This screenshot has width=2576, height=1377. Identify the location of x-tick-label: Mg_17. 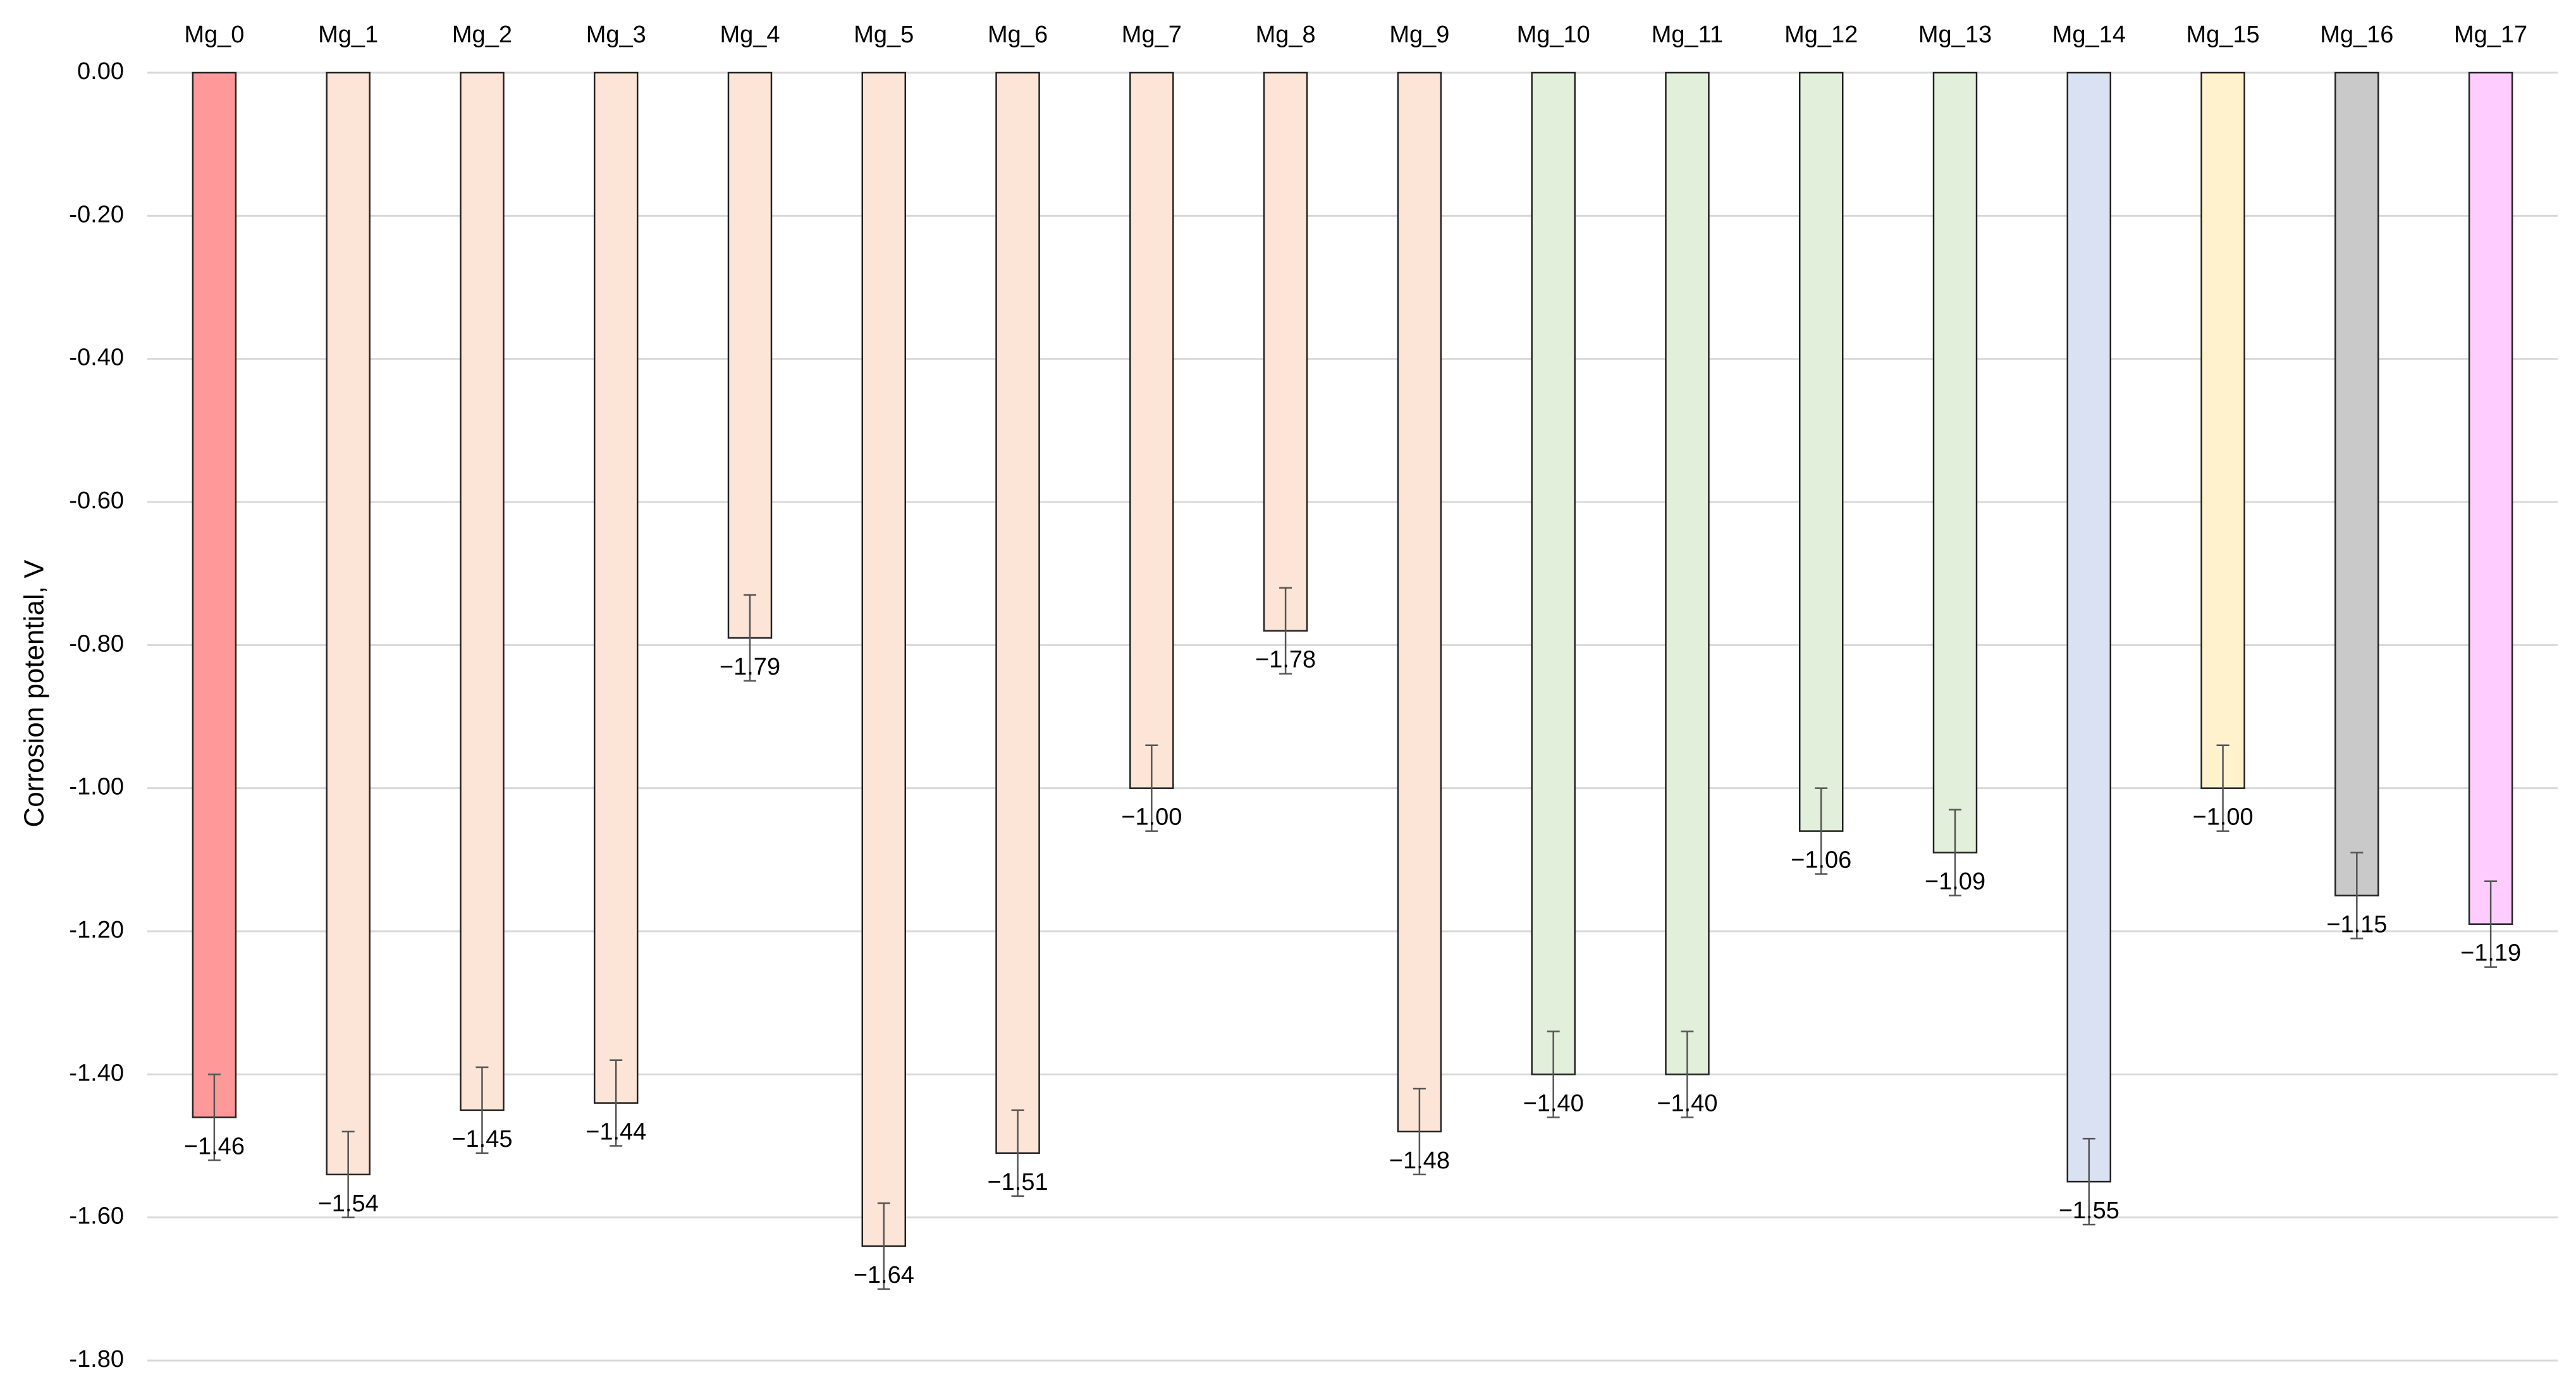
(2490, 34).